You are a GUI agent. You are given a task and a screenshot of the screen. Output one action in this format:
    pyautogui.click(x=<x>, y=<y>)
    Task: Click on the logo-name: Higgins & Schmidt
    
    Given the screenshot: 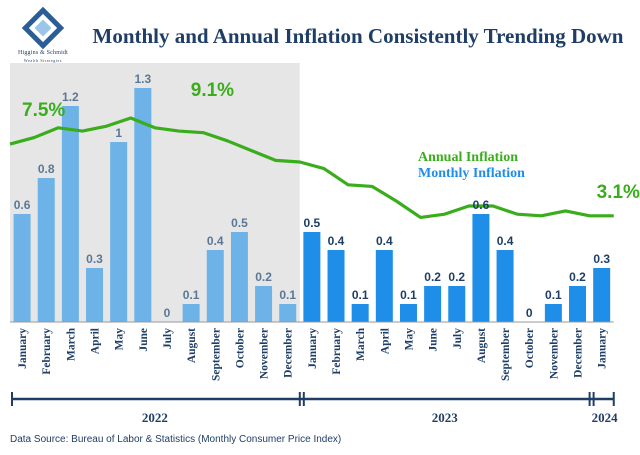 What is the action you would take?
    pyautogui.click(x=43, y=53)
    